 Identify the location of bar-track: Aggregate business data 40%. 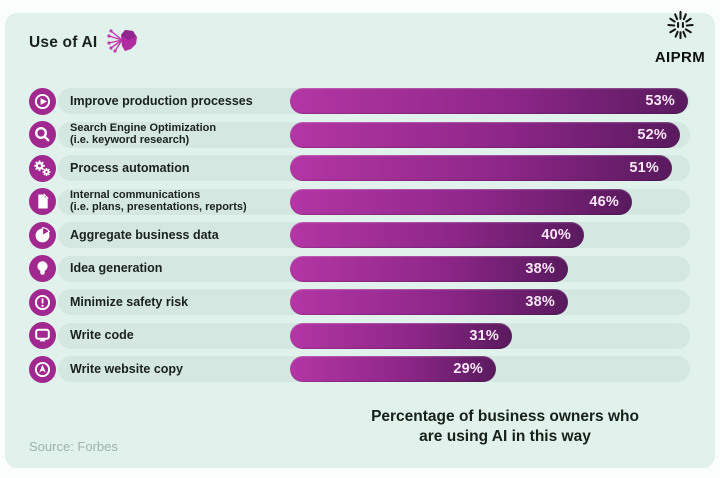
(374, 235).